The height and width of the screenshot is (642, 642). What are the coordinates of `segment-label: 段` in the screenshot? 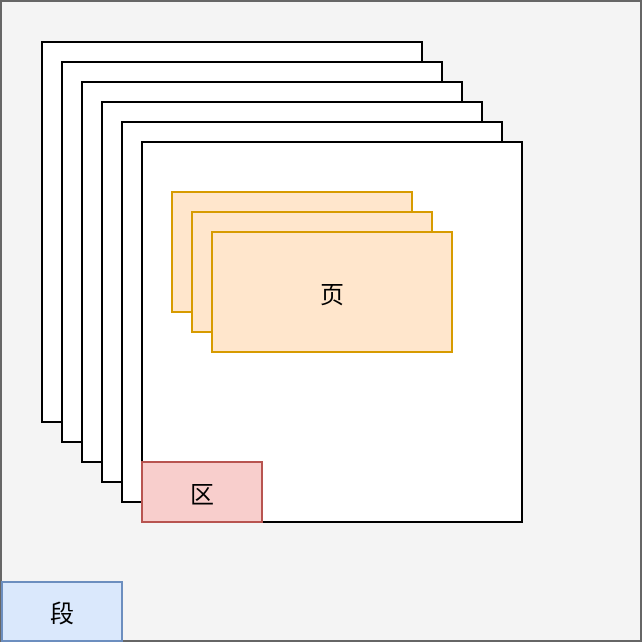 It's located at (62, 614).